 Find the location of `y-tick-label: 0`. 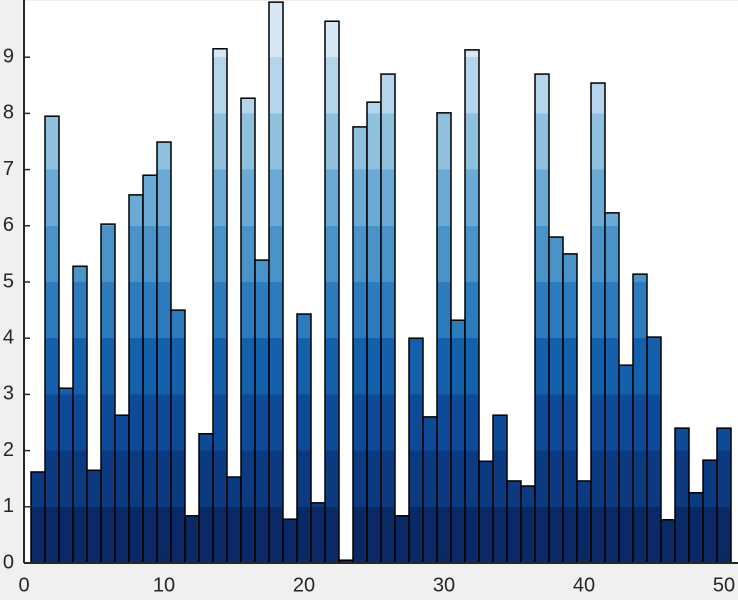

y-tick-label: 0 is located at coordinates (8, 562).